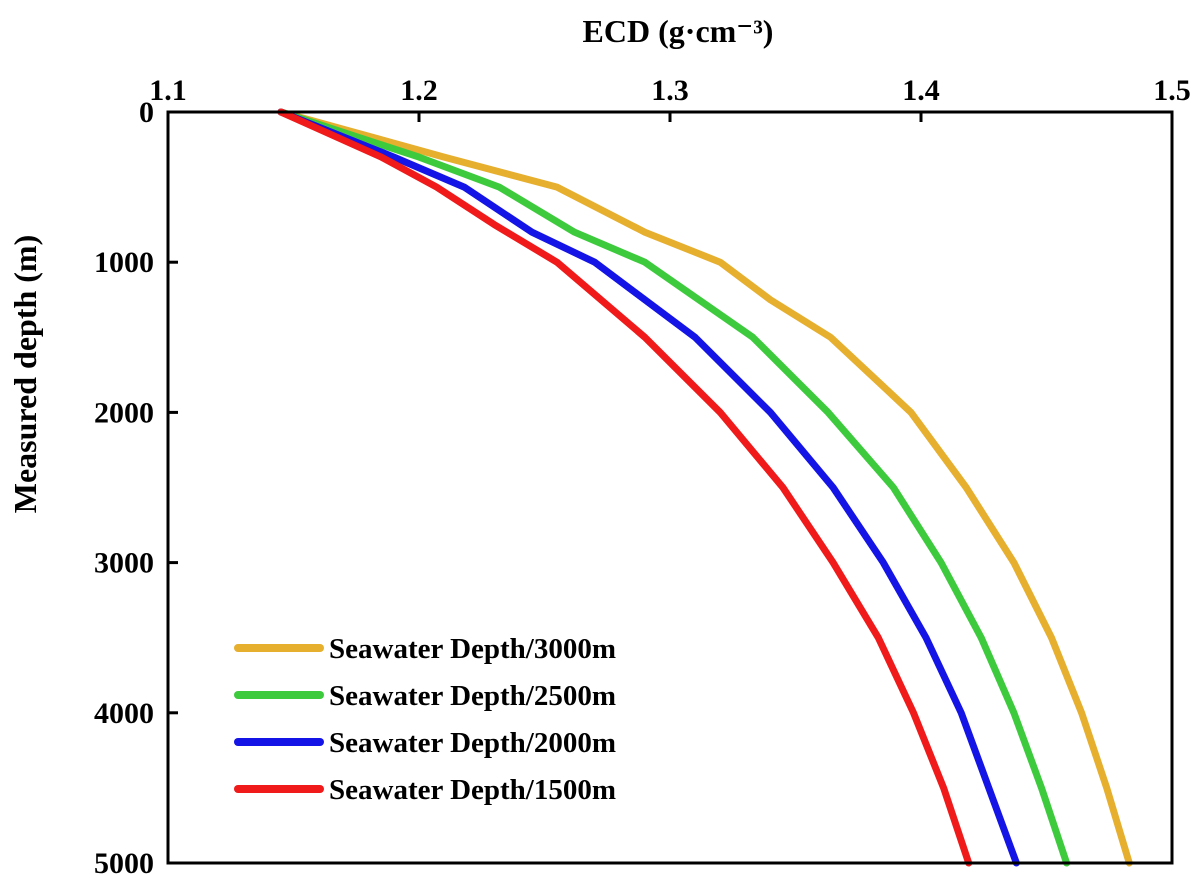 Image resolution: width=1204 pixels, height=891 pixels. Describe the element at coordinates (670, 90) in the screenshot. I see `x-tick-label-2: 1.3` at that location.